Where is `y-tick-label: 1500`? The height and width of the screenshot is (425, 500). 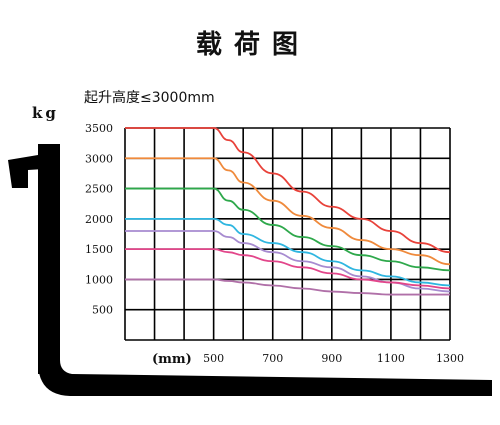 y-tick-label: 1500 is located at coordinates (99, 249).